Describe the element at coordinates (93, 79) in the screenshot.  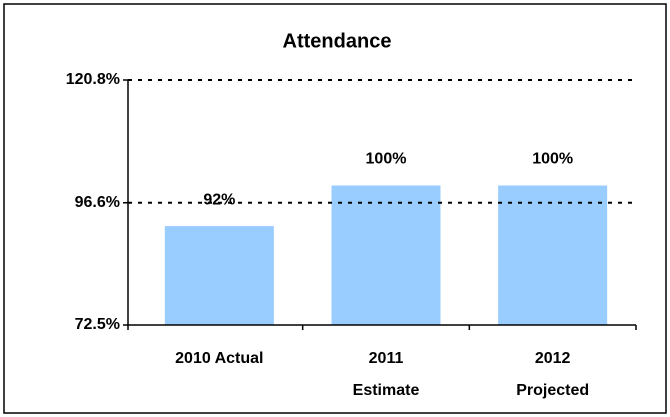
I see `y-tick-label: 120.8%` at that location.